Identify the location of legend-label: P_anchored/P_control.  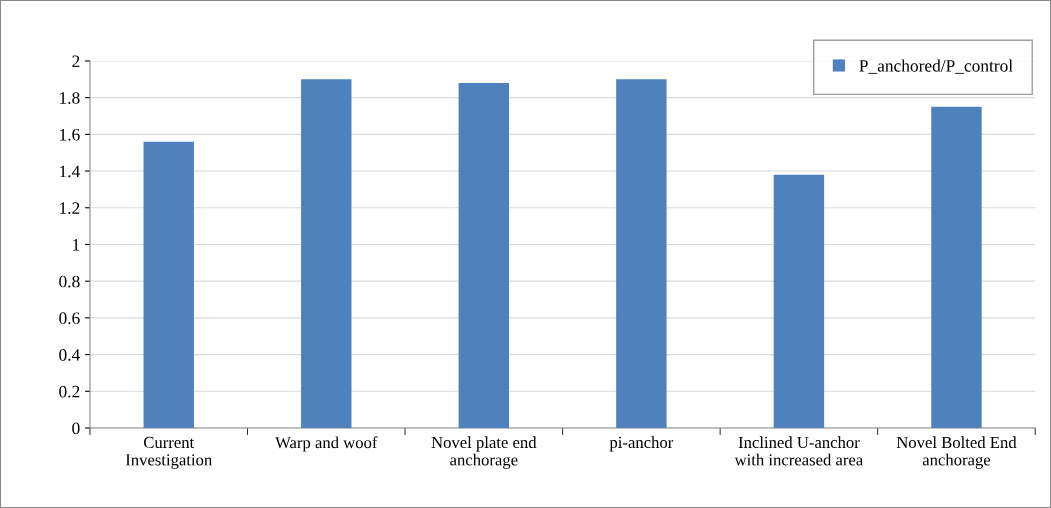
(936, 66).